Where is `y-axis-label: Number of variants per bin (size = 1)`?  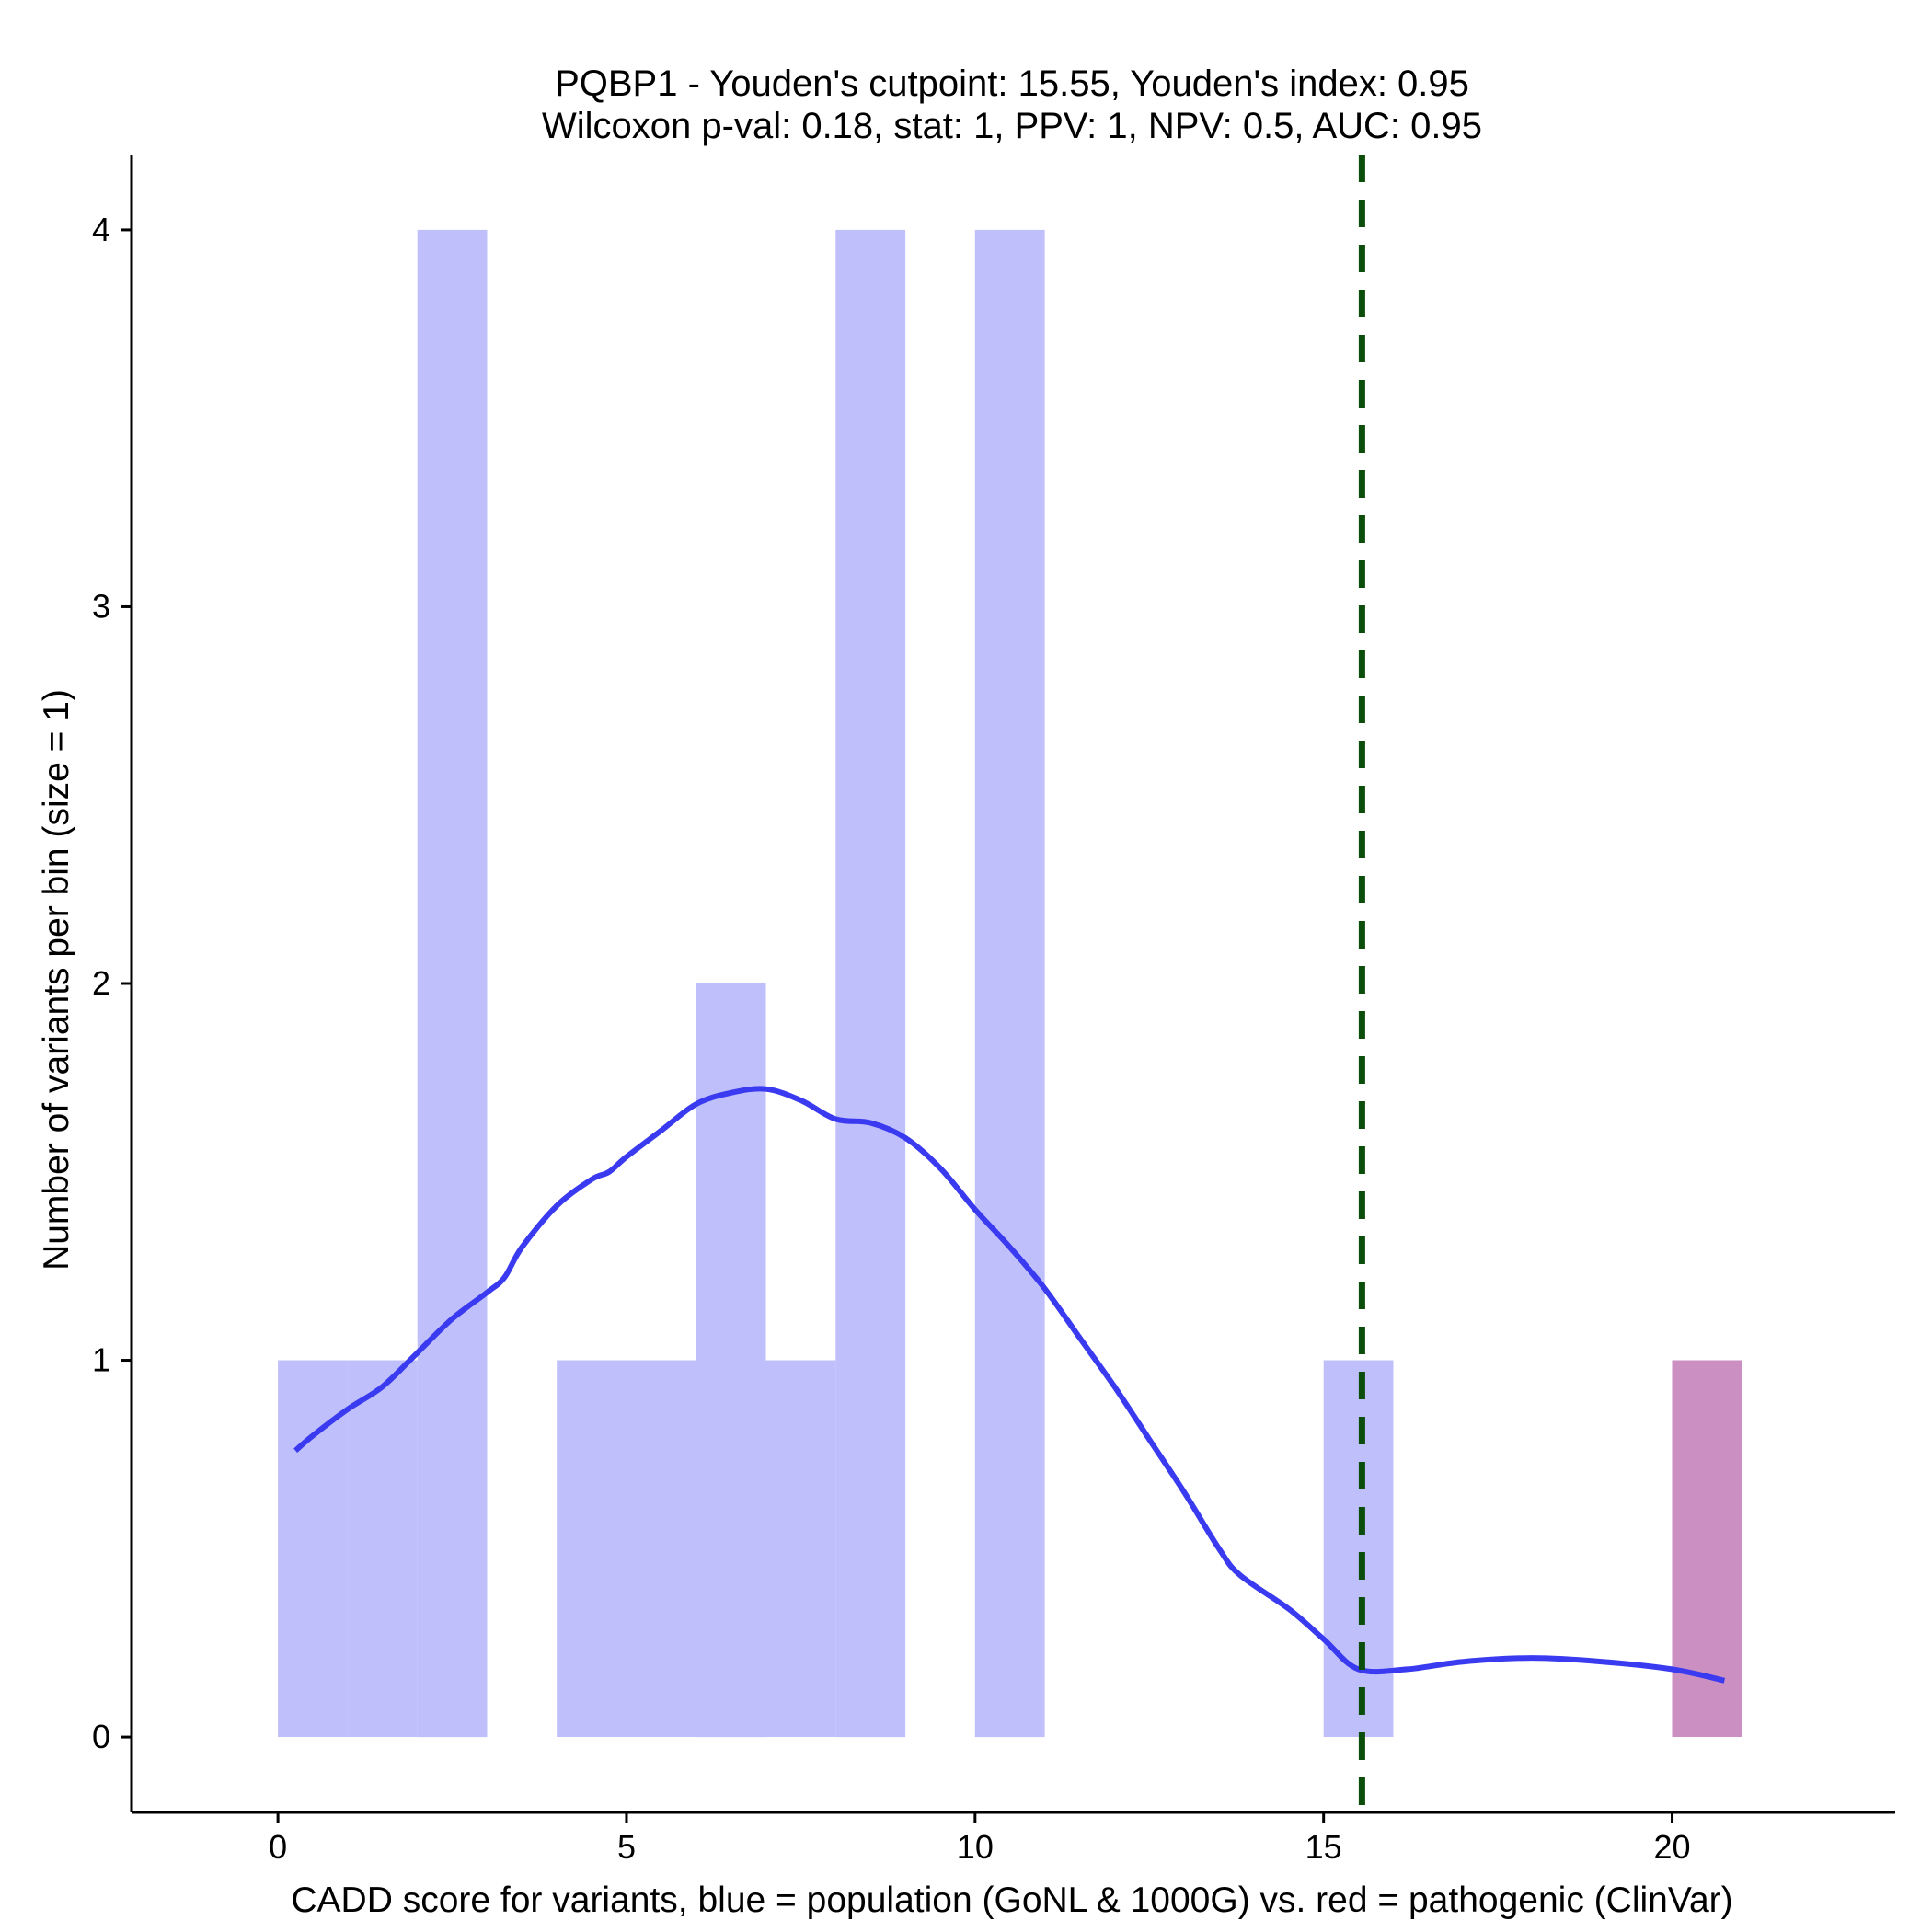
y-axis-label: Number of variants per bin (size = 1) is located at coordinates (56, 980).